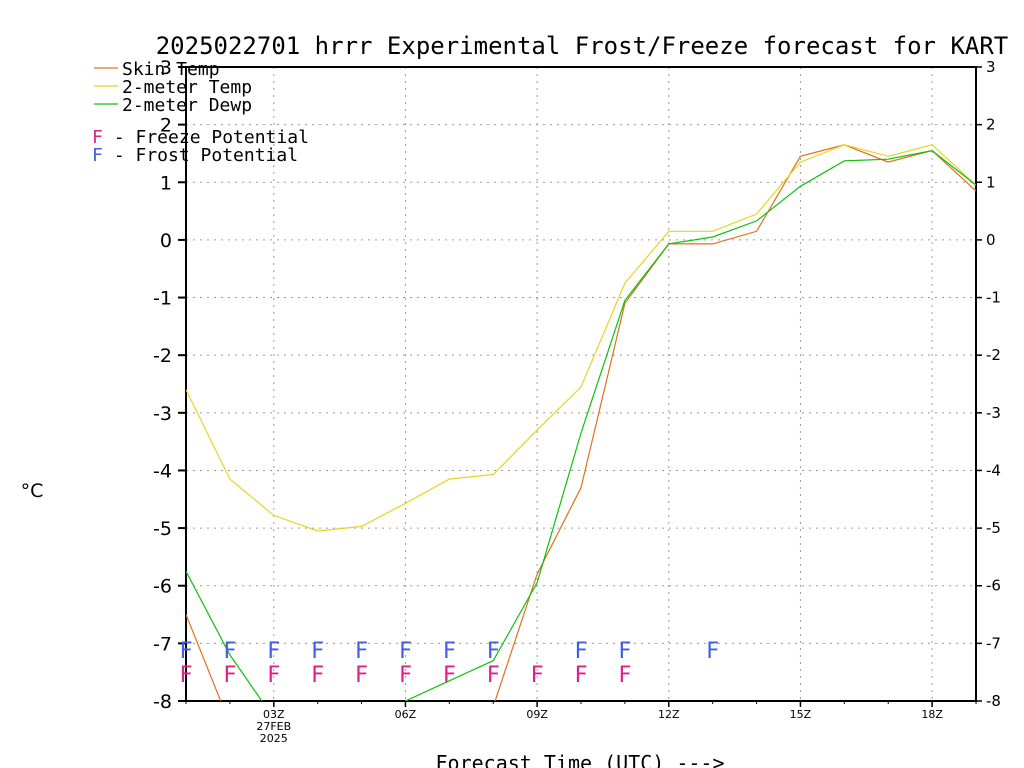 The width and height of the screenshot is (1024, 768). What do you see at coordinates (162, 471) in the screenshot?
I see `y-tick-label-left: -4` at bounding box center [162, 471].